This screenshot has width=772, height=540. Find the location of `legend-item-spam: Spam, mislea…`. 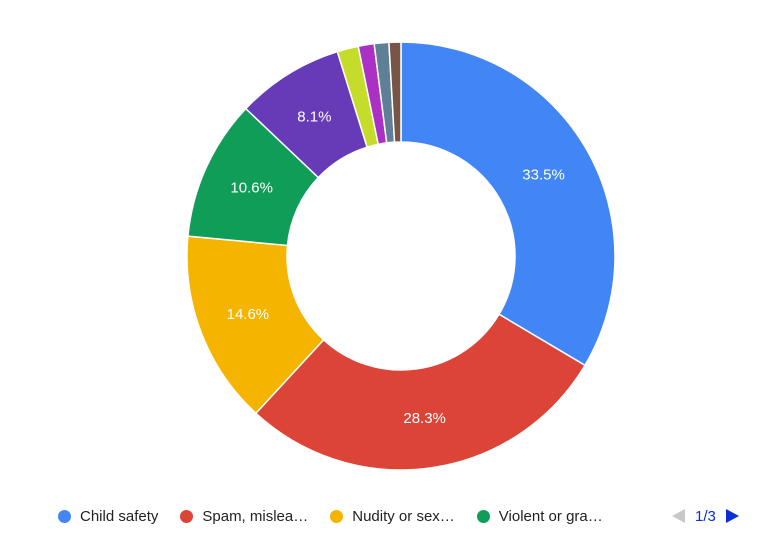

legend-item-spam: Spam, mislea… is located at coordinates (244, 516).